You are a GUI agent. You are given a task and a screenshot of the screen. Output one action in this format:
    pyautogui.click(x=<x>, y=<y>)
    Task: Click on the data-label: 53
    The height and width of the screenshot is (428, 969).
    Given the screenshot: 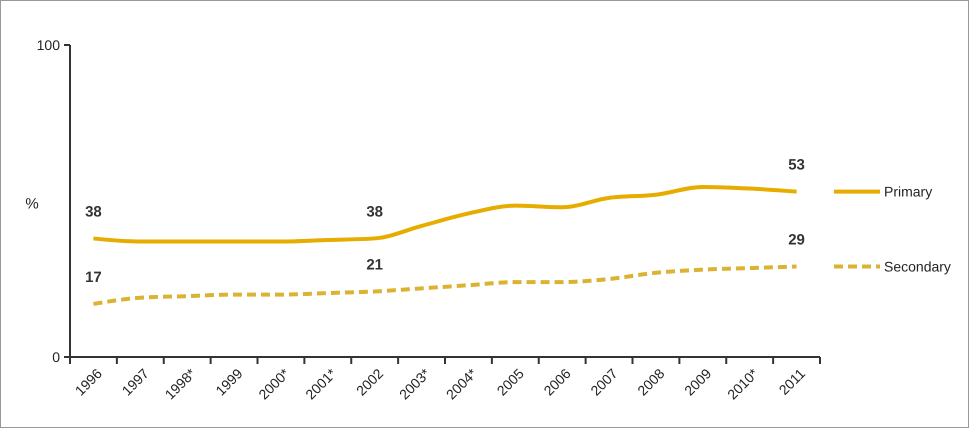 What is the action you would take?
    pyautogui.click(x=796, y=165)
    